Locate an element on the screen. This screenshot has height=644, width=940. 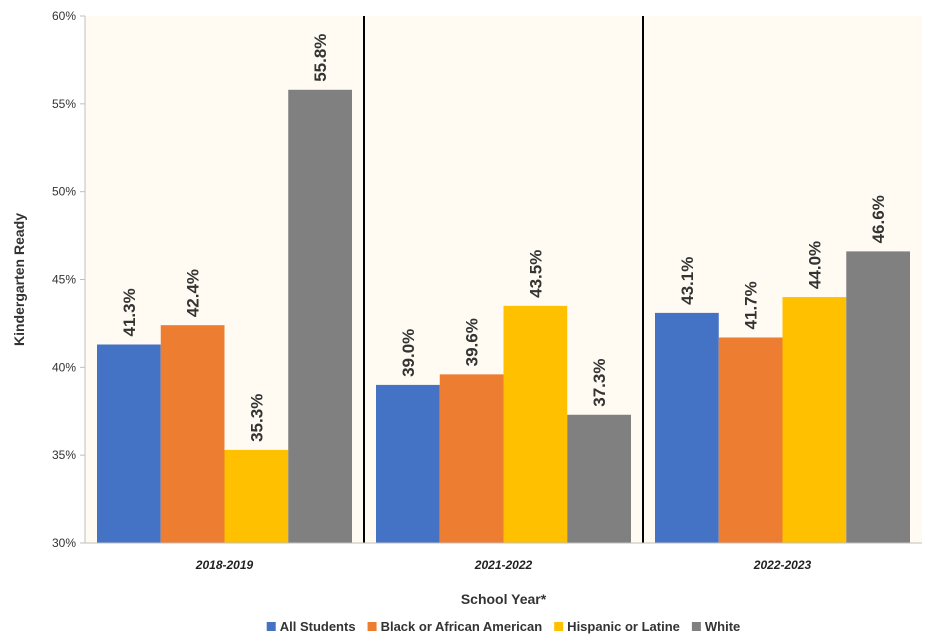
legend-item: Black or African American is located at coordinates (455, 626).